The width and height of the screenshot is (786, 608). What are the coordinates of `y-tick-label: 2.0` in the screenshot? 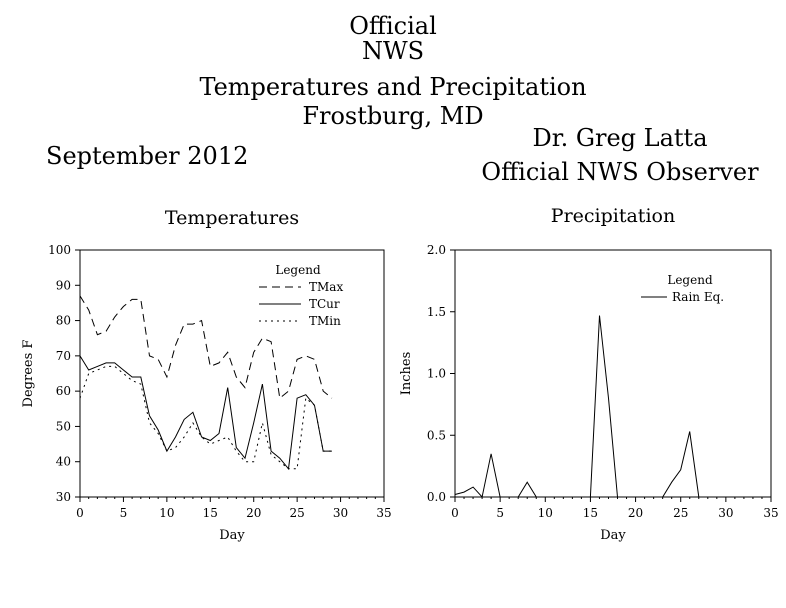 It's located at (436, 250).